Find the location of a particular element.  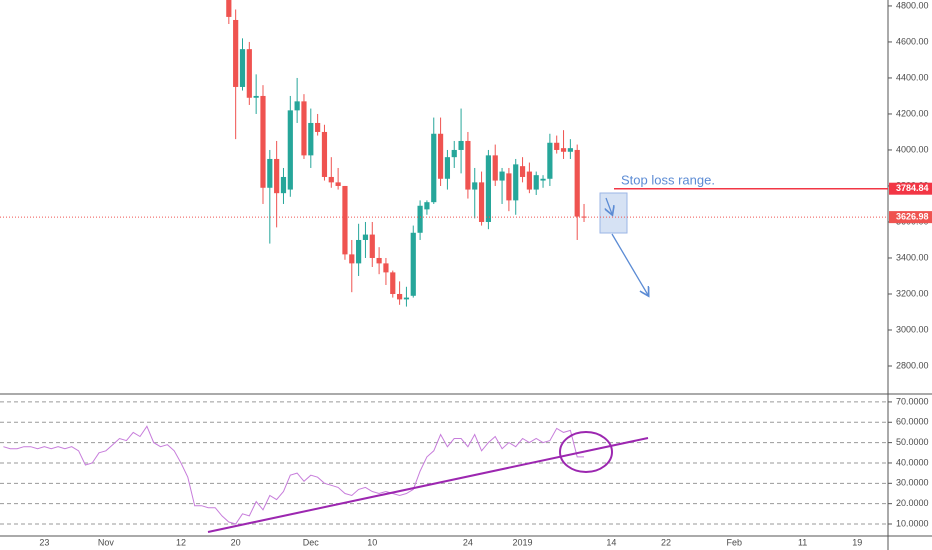

y-tick-label: 60.0000 is located at coordinates (912, 422).